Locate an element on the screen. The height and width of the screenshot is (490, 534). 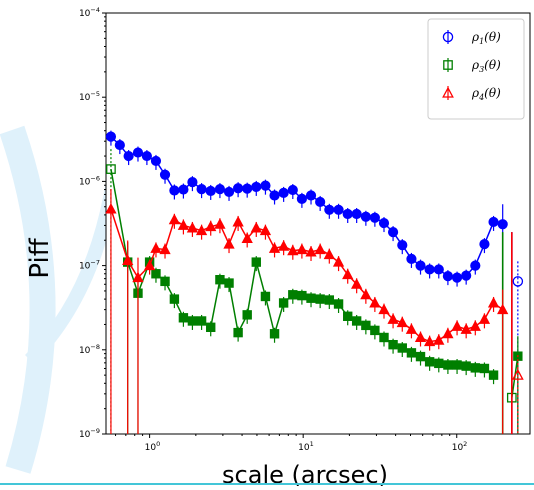
legend-label: ρ1(θ) is located at coordinates (486, 38).